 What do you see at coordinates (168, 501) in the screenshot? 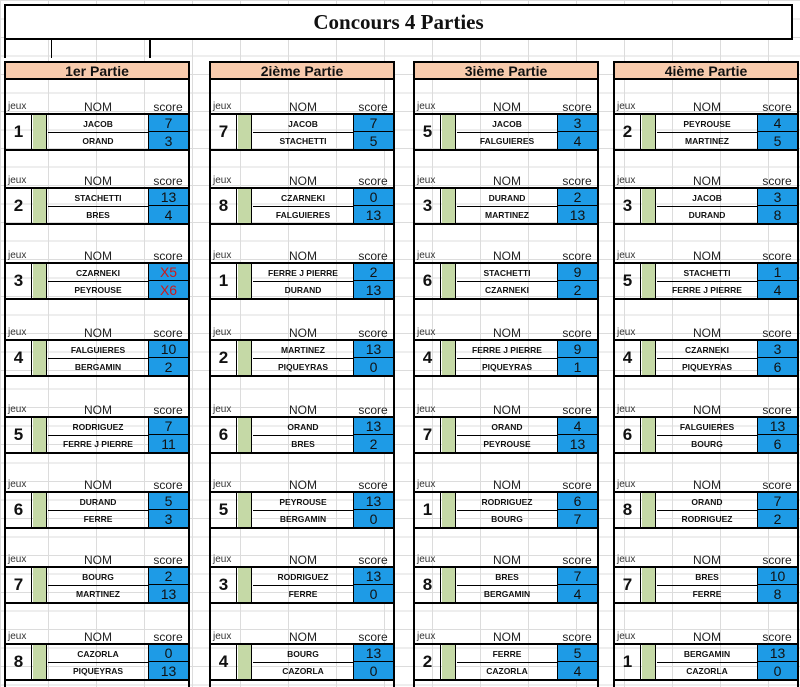
I see `score-cell: 5` at bounding box center [168, 501].